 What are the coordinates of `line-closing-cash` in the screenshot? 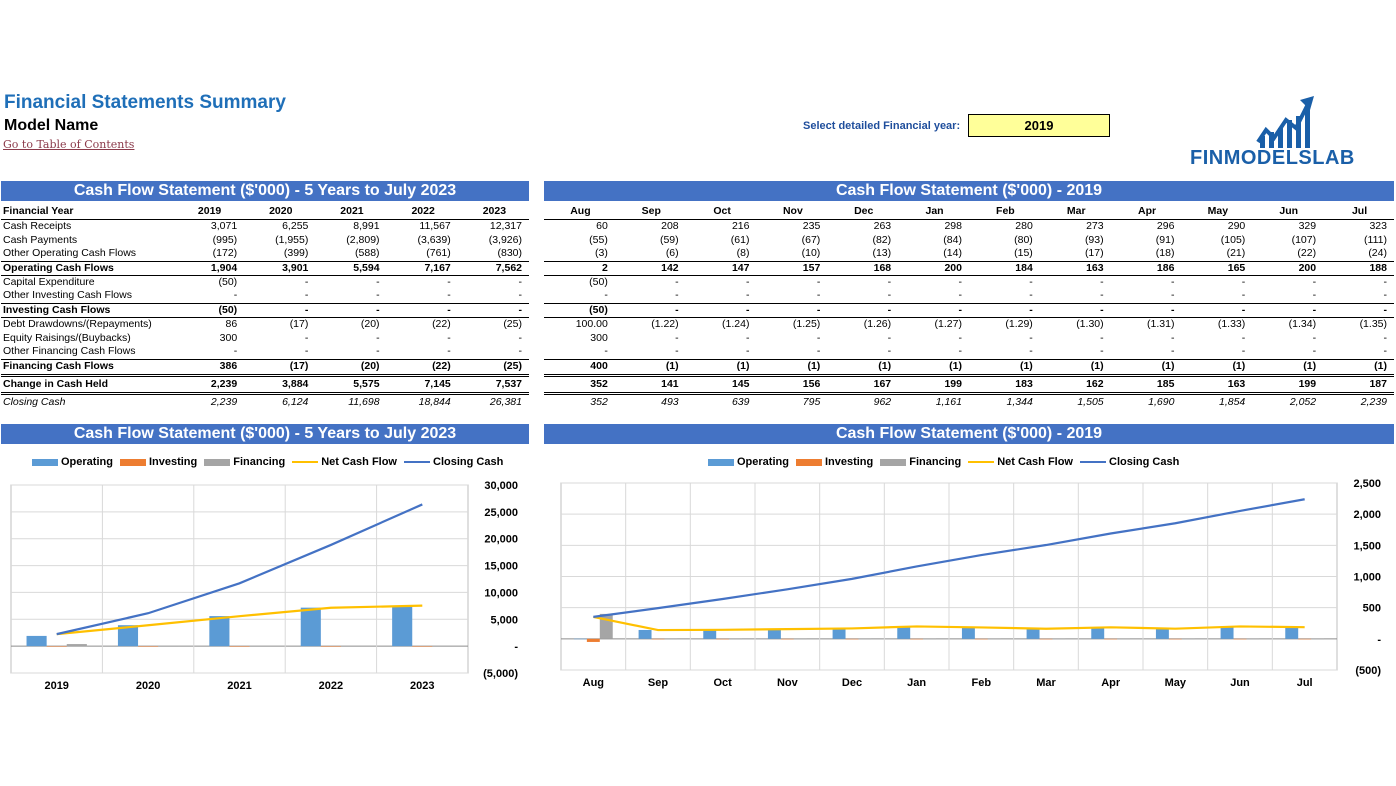 It's located at (949, 558).